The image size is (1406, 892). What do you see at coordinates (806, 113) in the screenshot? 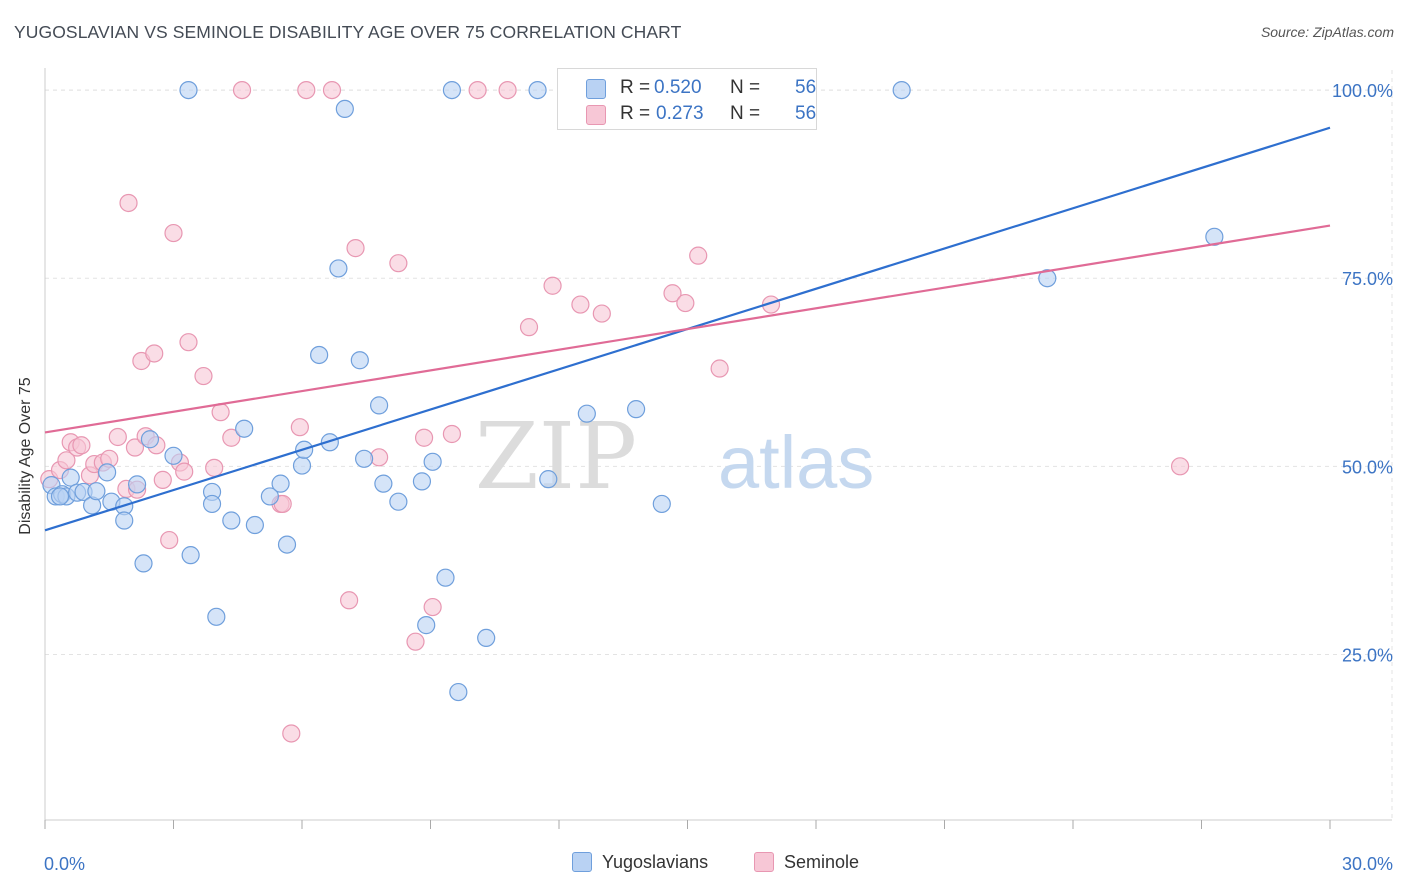
I see `legend-n-value: 56` at bounding box center [806, 113].